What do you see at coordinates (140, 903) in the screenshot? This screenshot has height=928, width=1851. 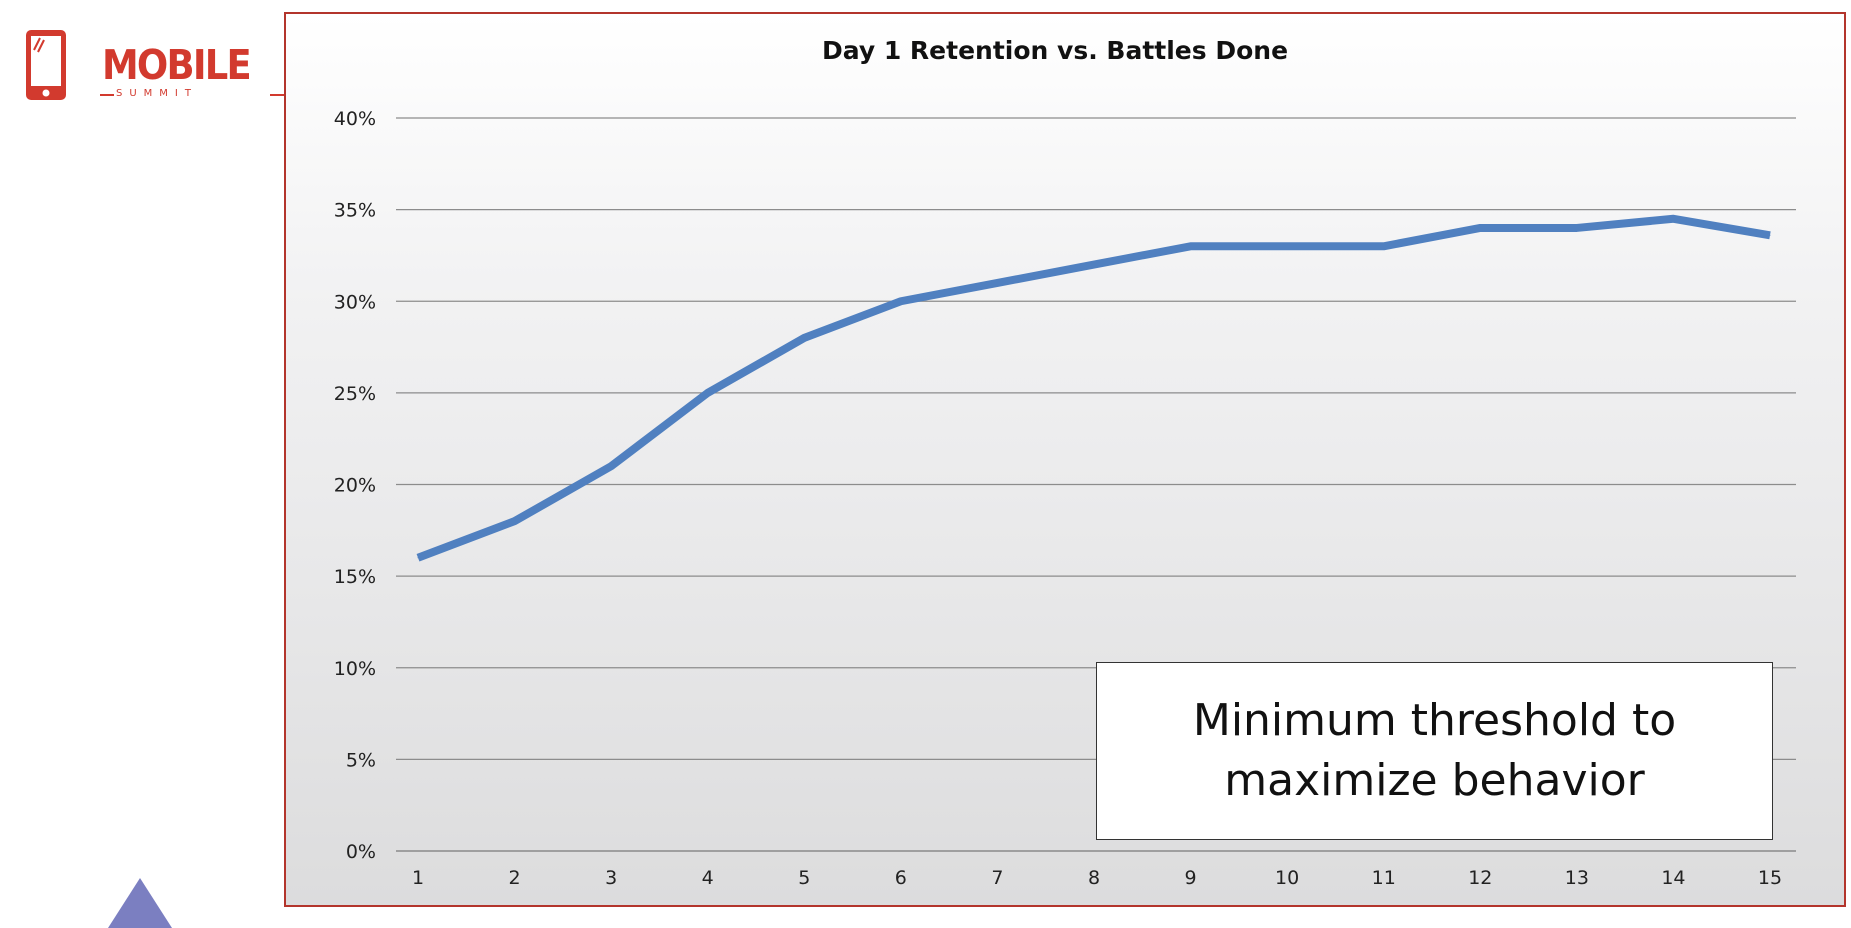 I see `triangle-decoration` at bounding box center [140, 903].